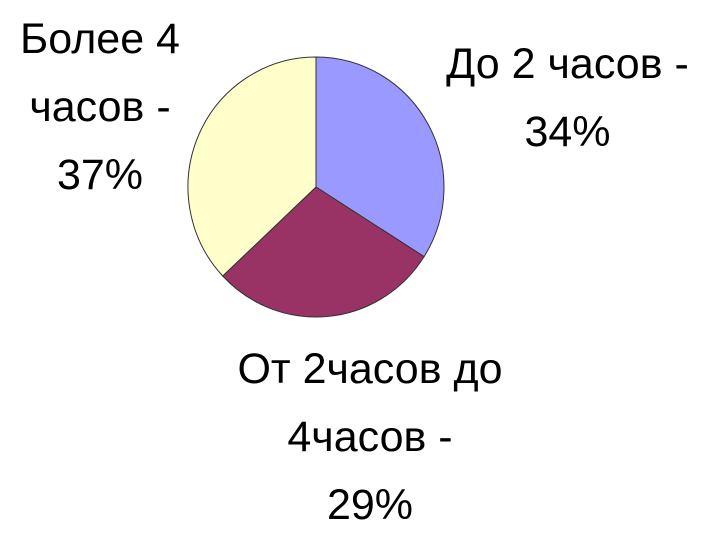 The width and height of the screenshot is (713, 539). What do you see at coordinates (370, 403) in the screenshot?
I see `category-label: От 2часов до 4часов -` at bounding box center [370, 403].